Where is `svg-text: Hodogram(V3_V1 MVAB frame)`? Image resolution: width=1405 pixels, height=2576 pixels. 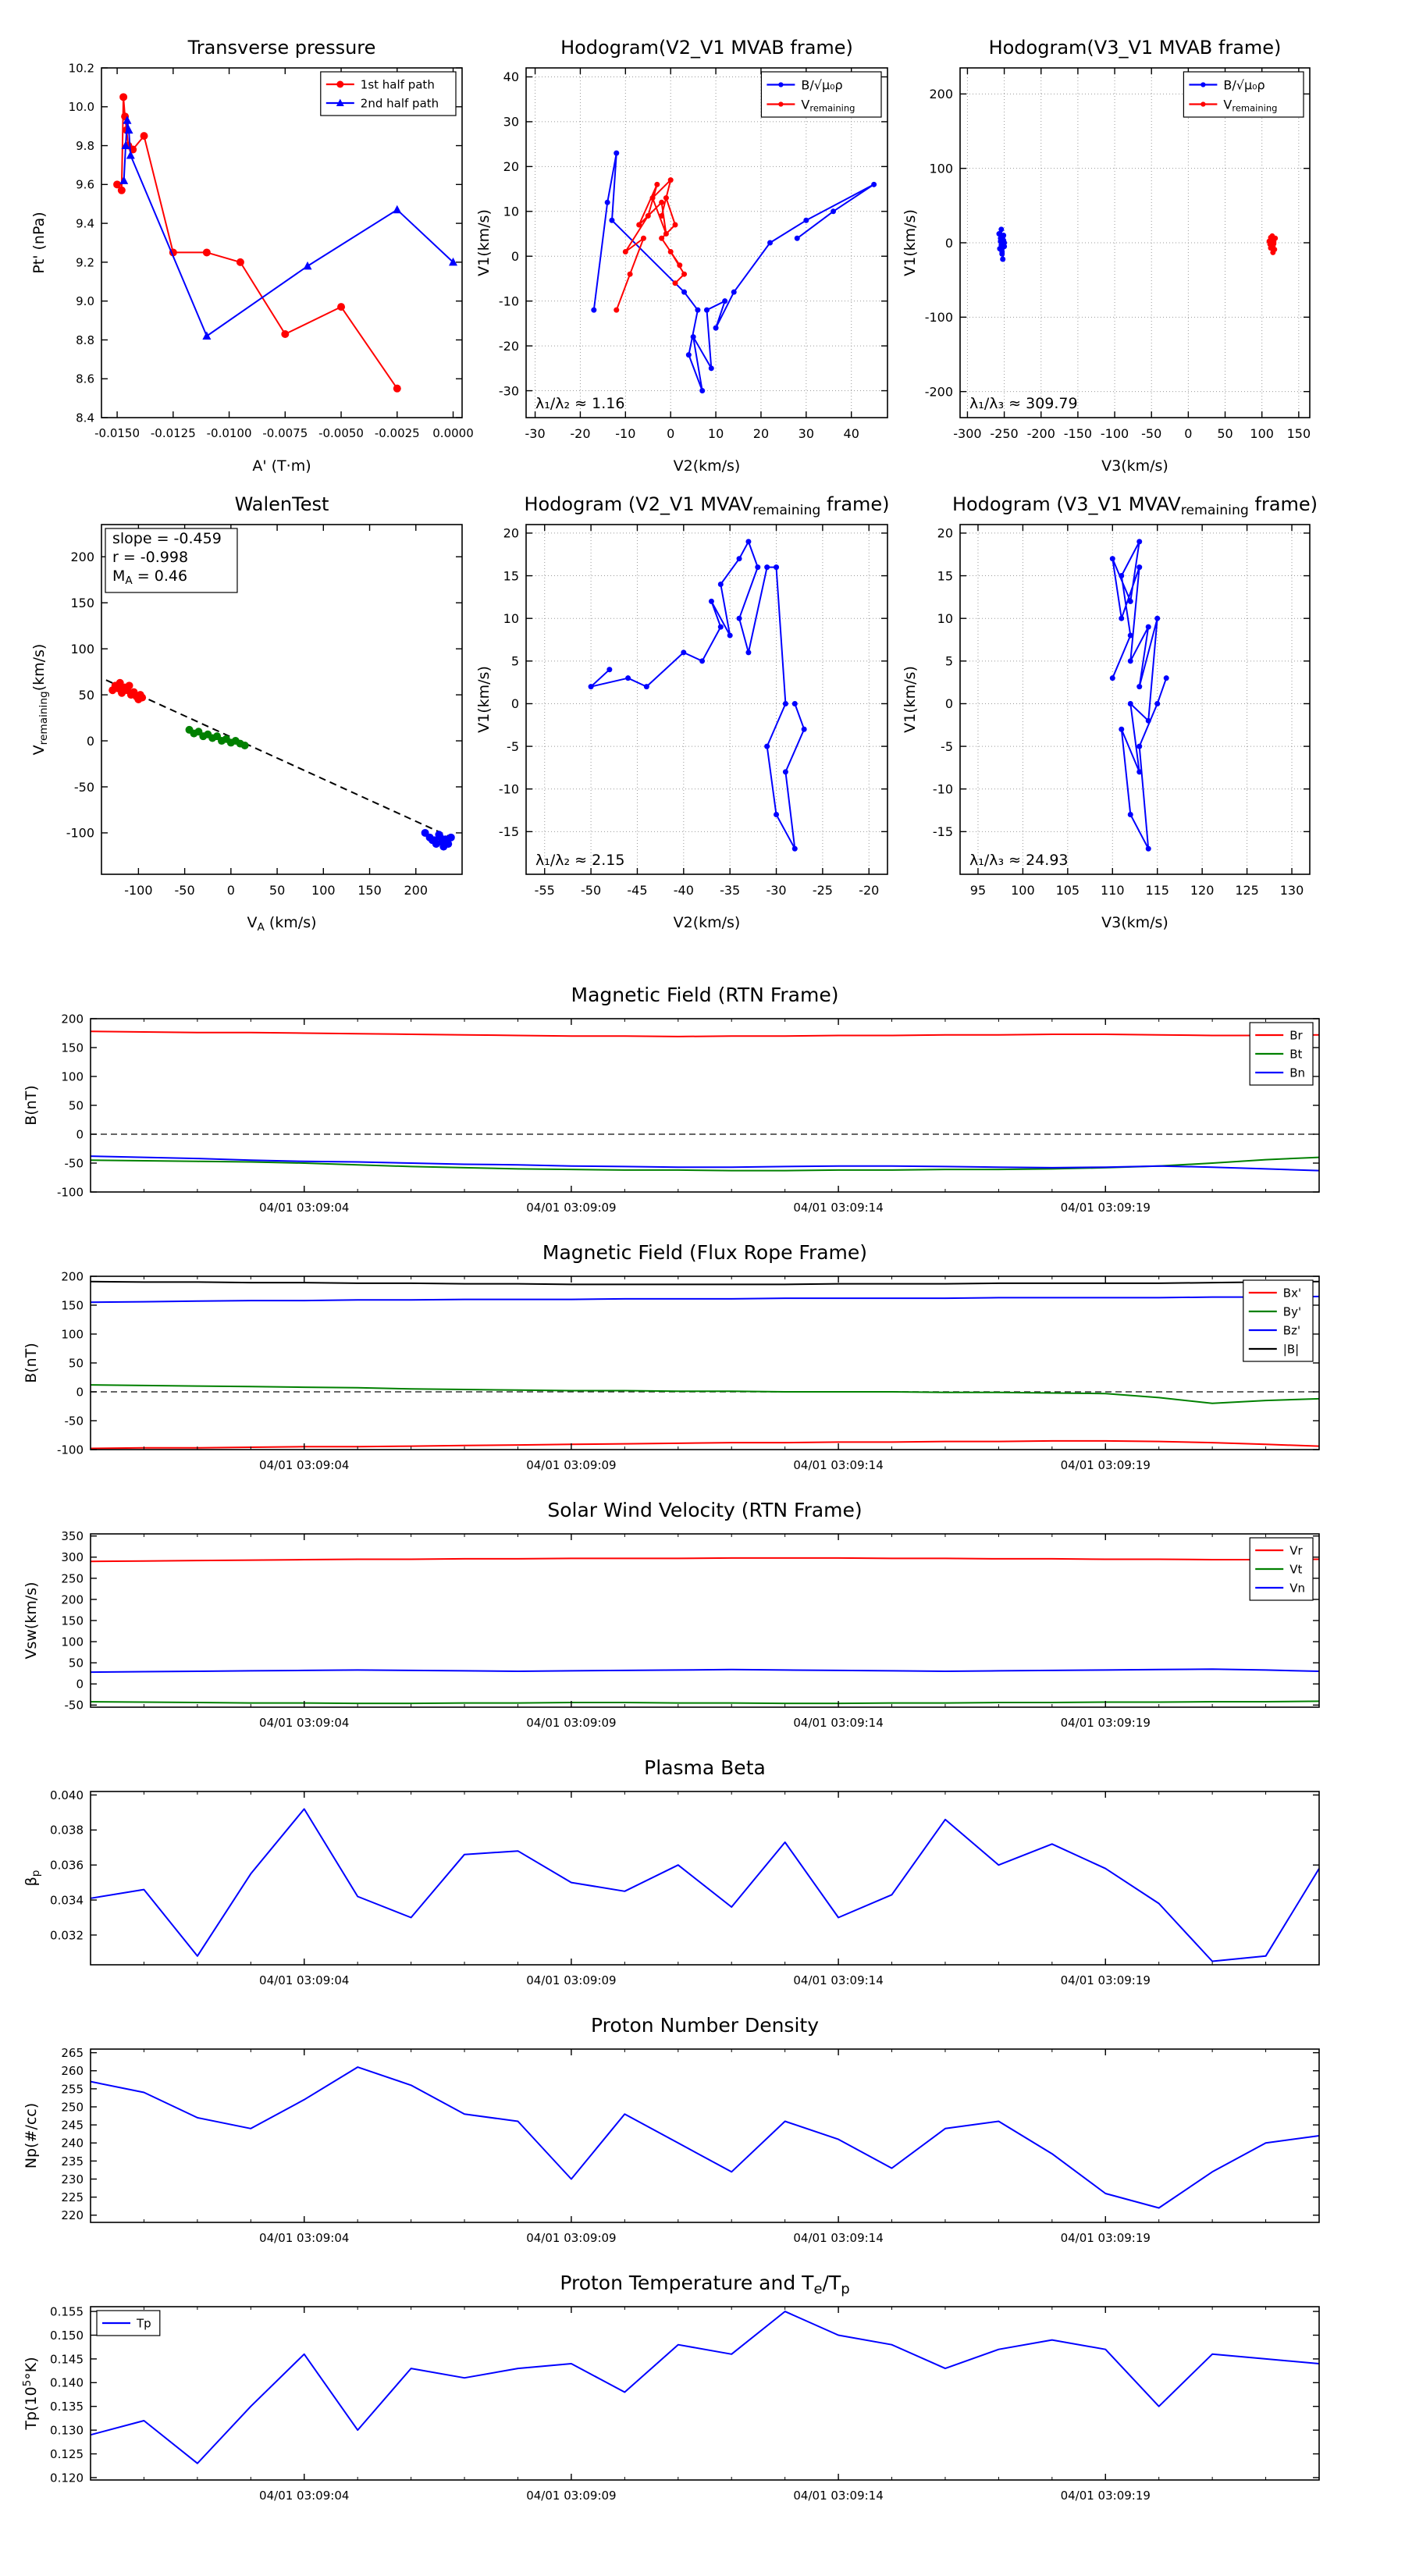 svg-text: Hodogram(V3_V1 MVAB frame) is located at coordinates (1136, 48).